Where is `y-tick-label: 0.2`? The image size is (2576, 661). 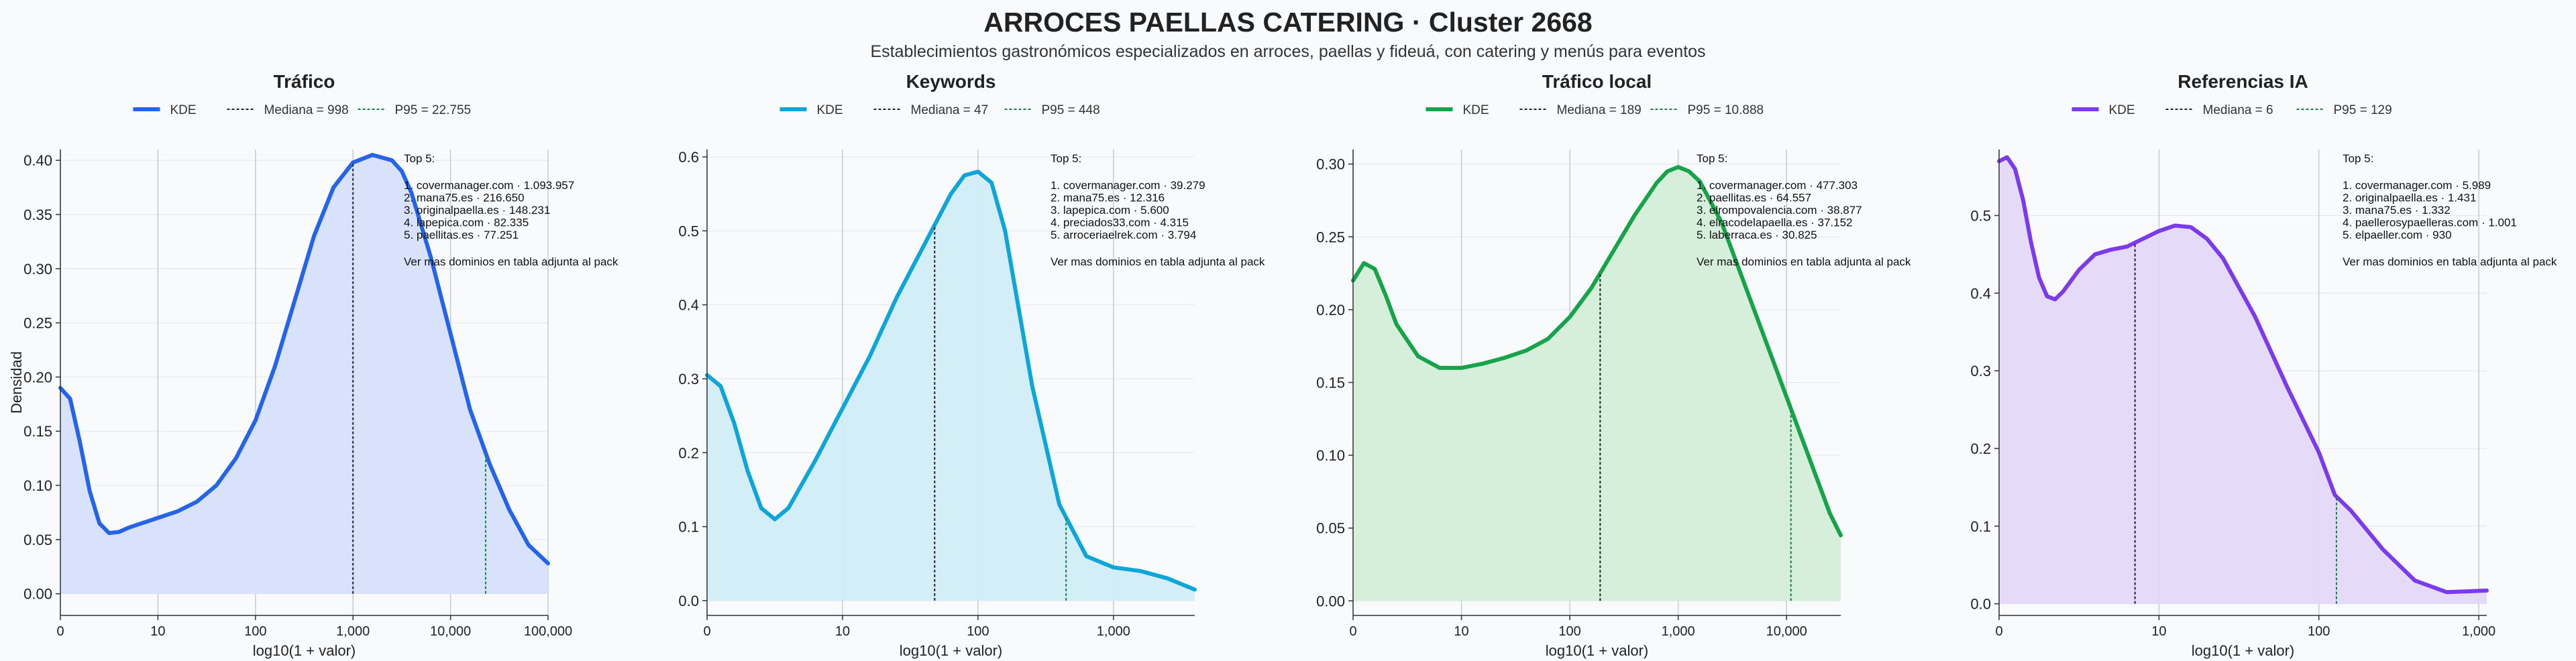
y-tick-label: 0.2 is located at coordinates (688, 452).